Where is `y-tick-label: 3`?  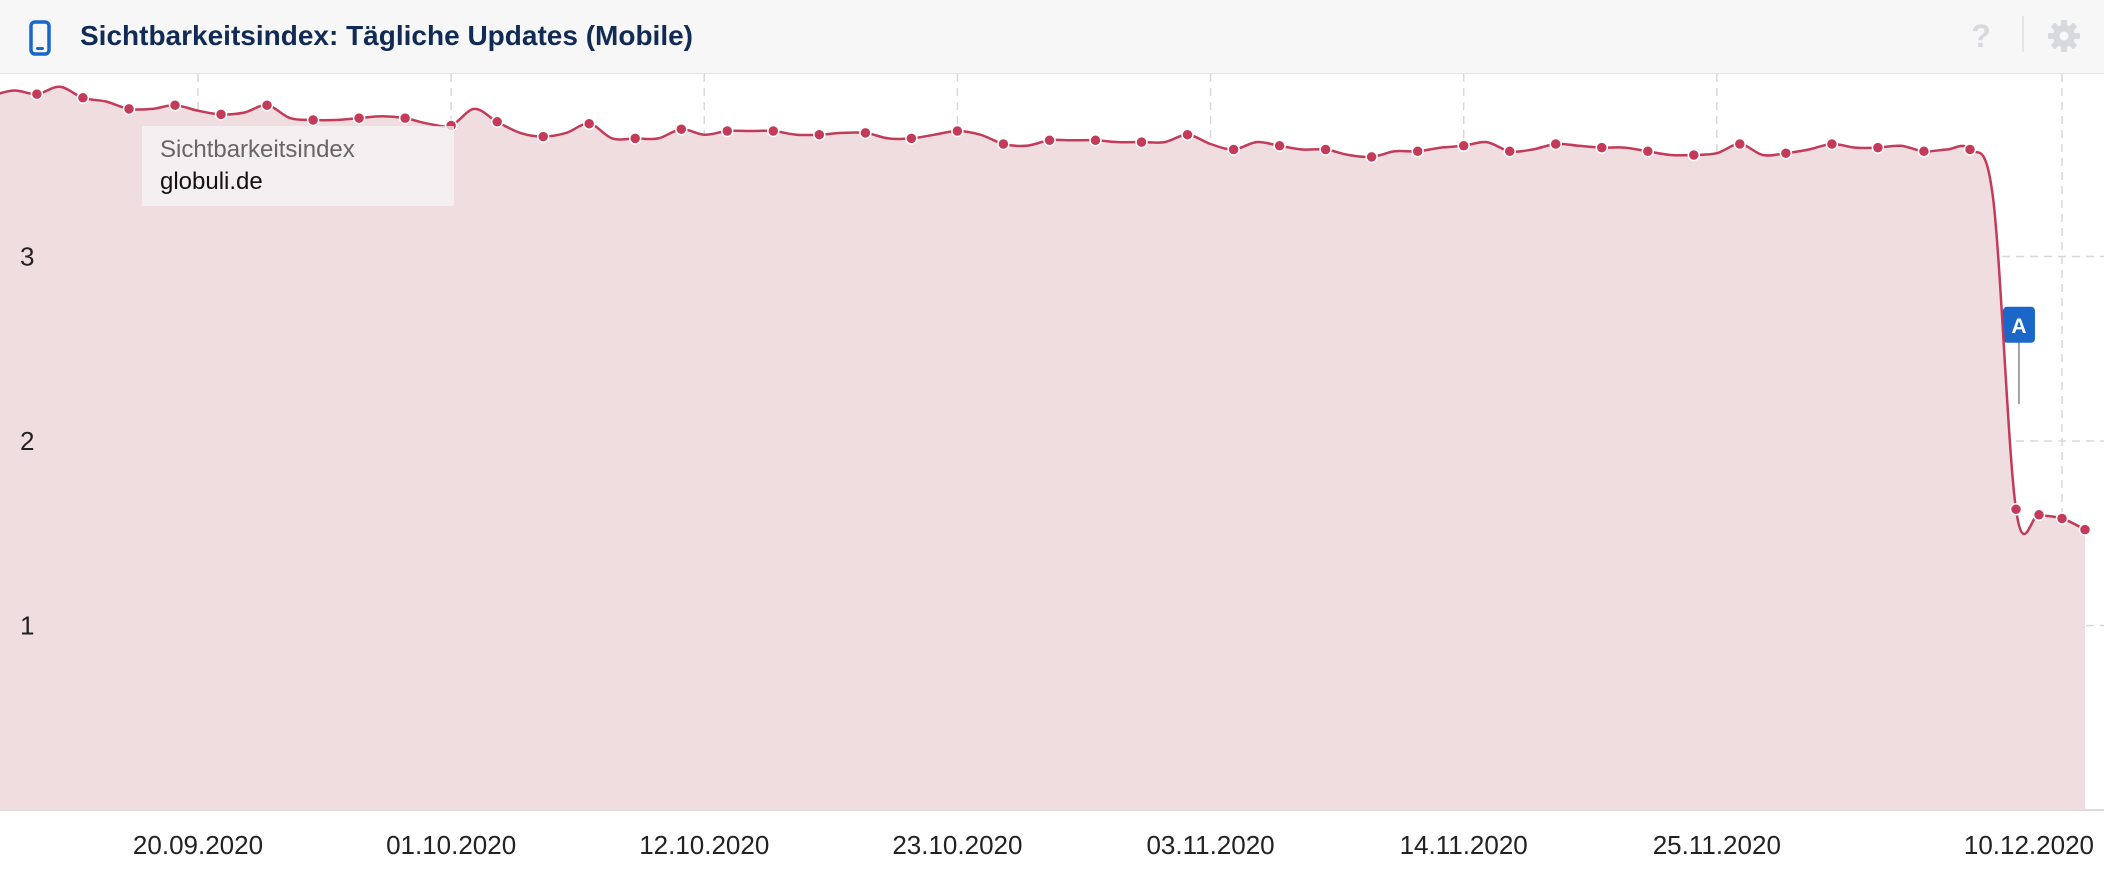 y-tick-label: 3 is located at coordinates (27, 257).